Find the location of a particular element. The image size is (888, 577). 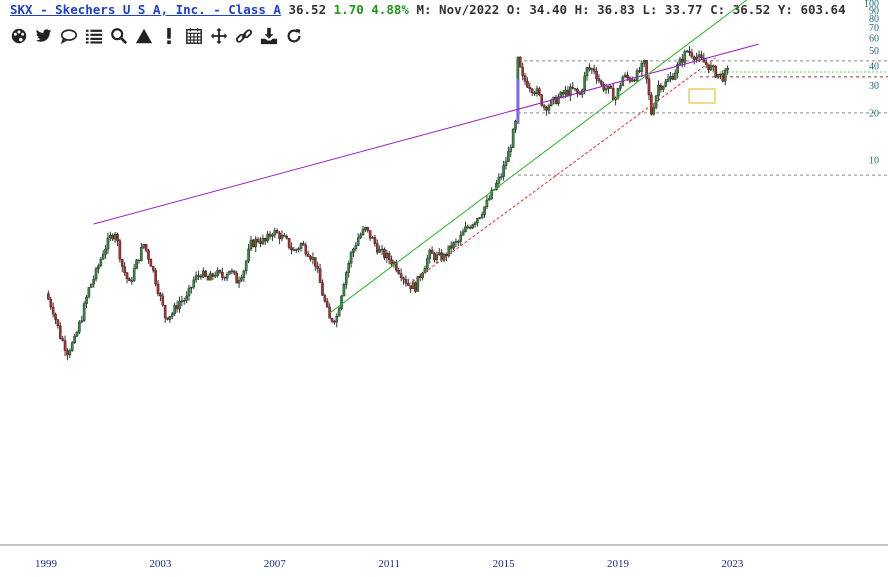

exclamation-icon is located at coordinates (168, 35).